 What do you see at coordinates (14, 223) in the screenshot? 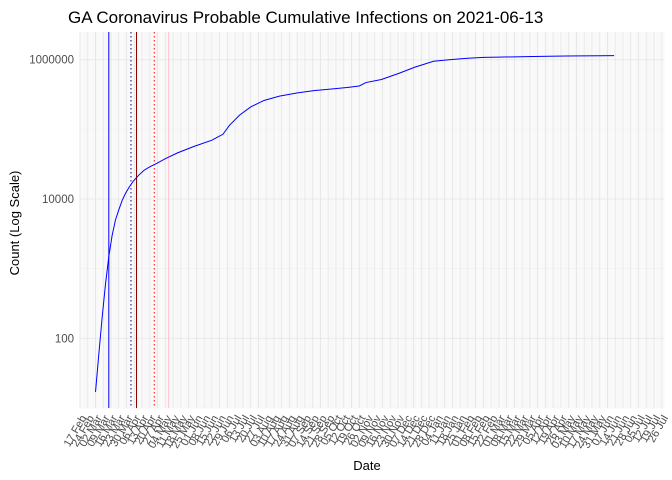
I see `y-axis-title: Count (Log Scale)` at bounding box center [14, 223].